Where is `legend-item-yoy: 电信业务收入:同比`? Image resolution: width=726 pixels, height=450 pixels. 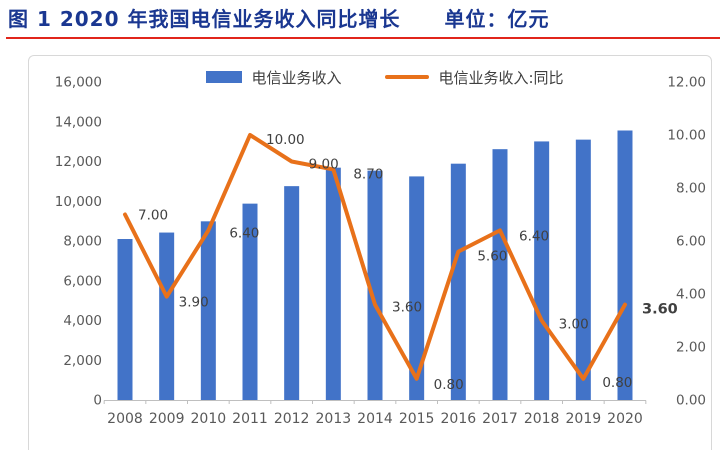
legend-item-yoy: 电信业务收入:同比 is located at coordinates (474, 77).